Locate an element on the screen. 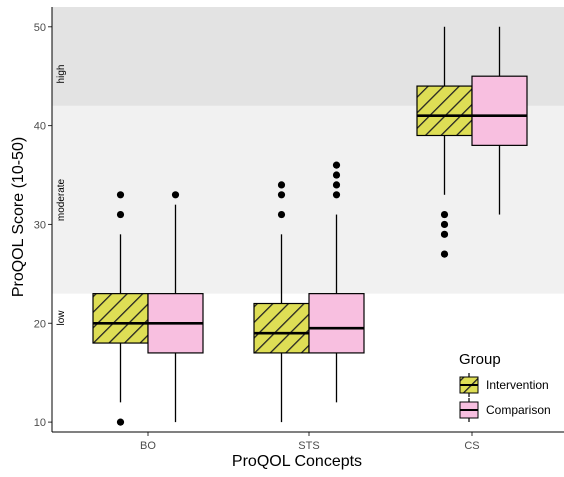 This screenshot has height=477, width=564. box-comparison-sts is located at coordinates (336, 323).